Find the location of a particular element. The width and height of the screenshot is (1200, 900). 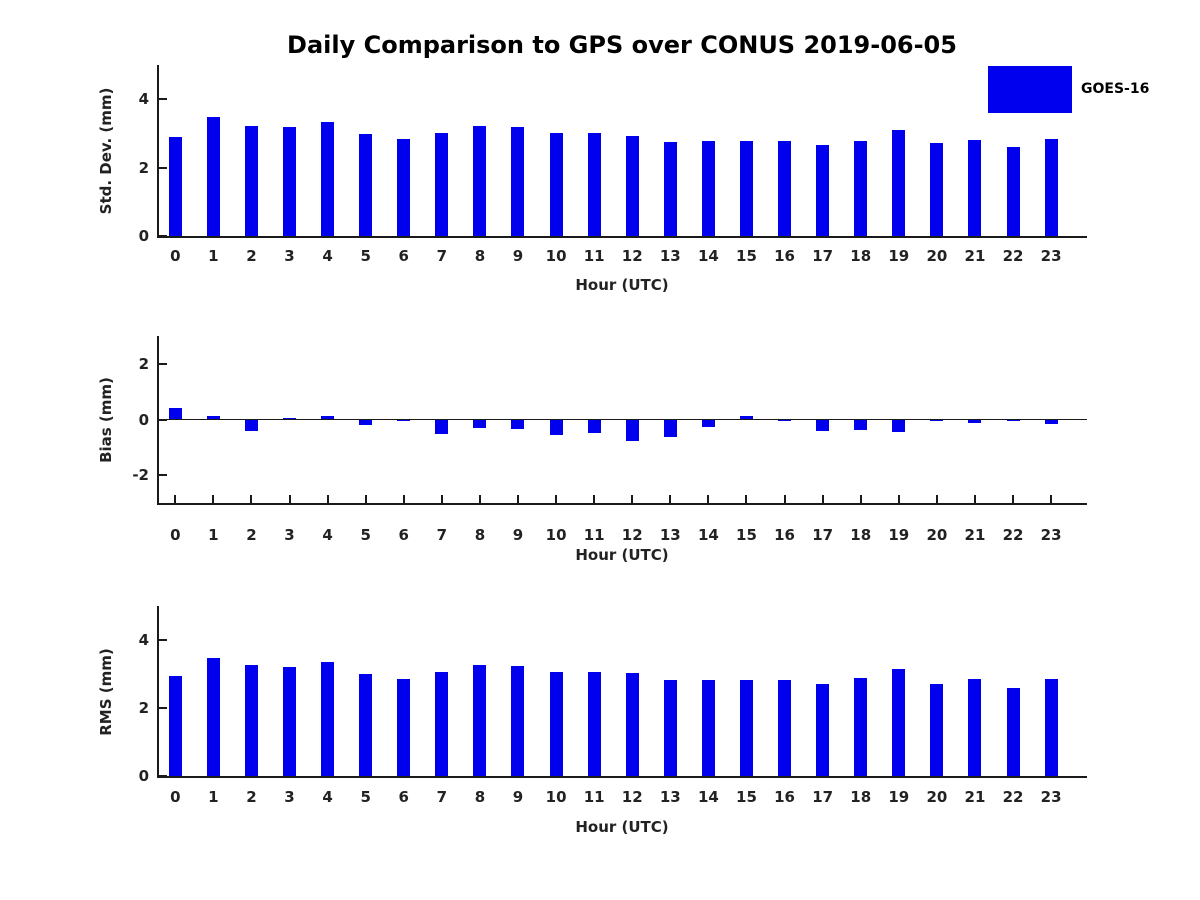

x-tick-label: 22 is located at coordinates (1013, 256).